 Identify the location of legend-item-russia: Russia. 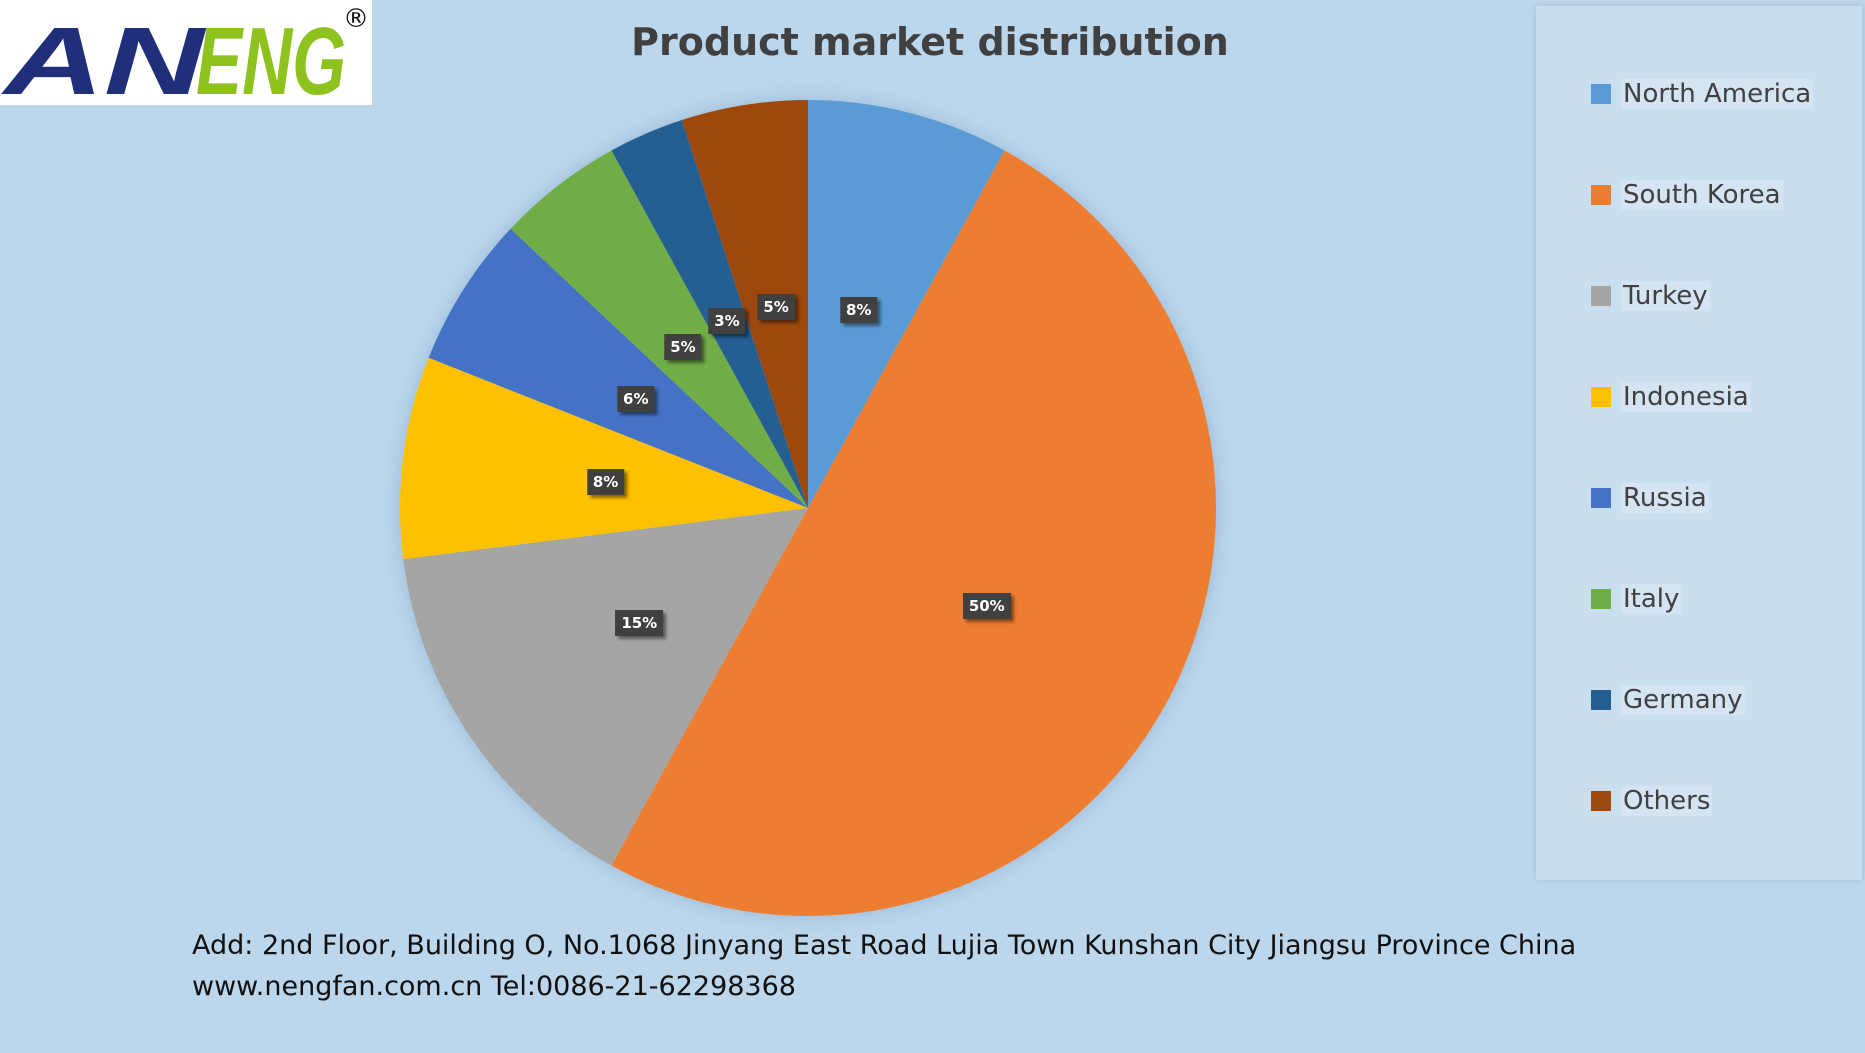
(1650, 498).